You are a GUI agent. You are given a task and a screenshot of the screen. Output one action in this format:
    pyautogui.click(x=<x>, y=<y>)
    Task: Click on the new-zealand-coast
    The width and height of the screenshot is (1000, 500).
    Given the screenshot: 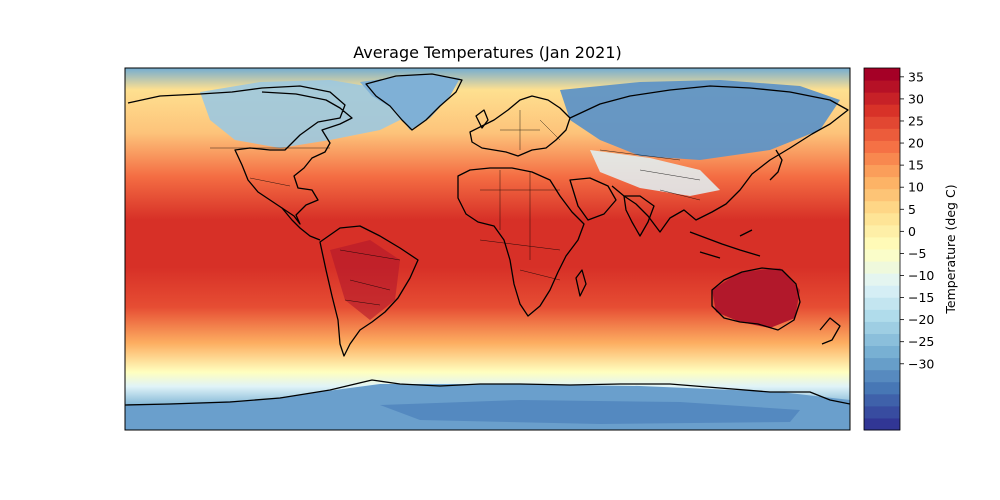 What is the action you would take?
    pyautogui.click(x=830, y=331)
    